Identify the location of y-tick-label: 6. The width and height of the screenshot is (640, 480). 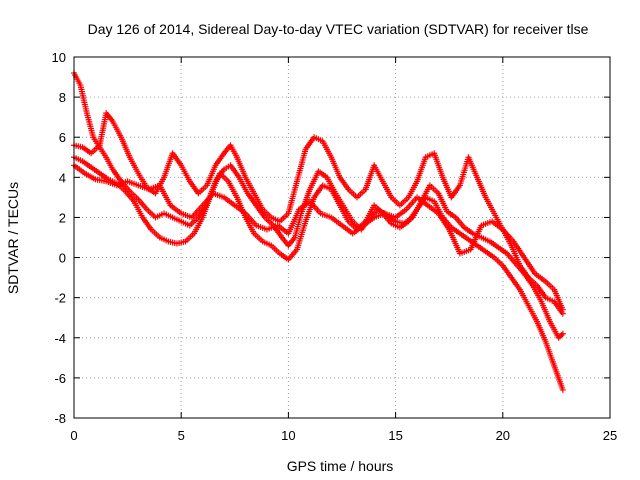
(62, 137).